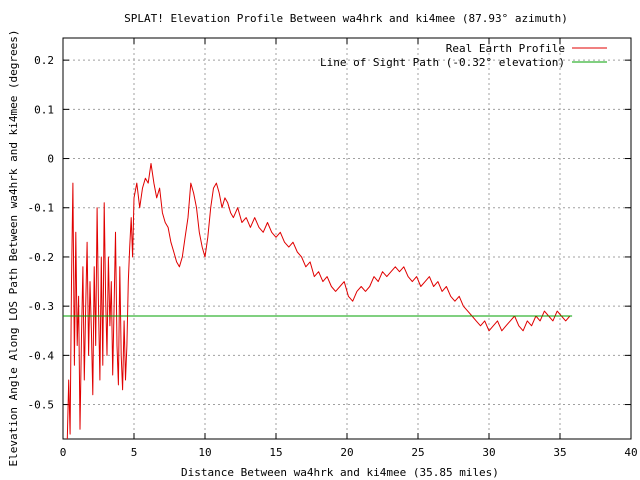  What do you see at coordinates (505, 48) in the screenshot?
I see `legend-label-real-earth: Real Earth Profile` at bounding box center [505, 48].